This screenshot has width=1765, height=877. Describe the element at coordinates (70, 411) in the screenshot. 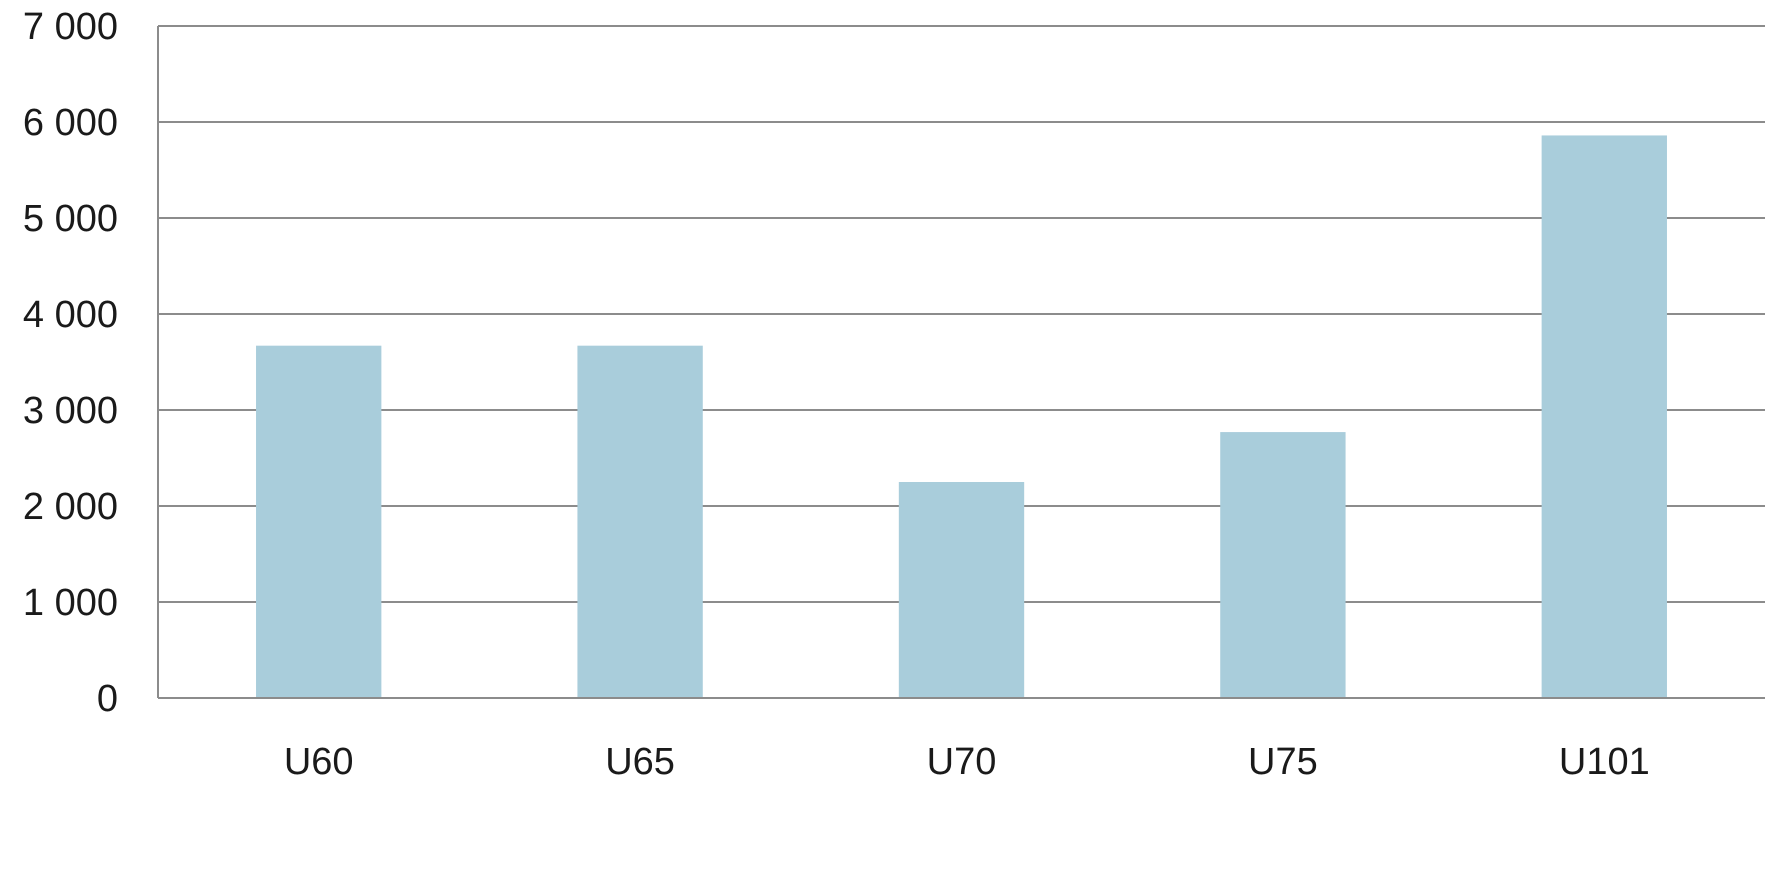

I see `y-tick-label: 3 000` at that location.